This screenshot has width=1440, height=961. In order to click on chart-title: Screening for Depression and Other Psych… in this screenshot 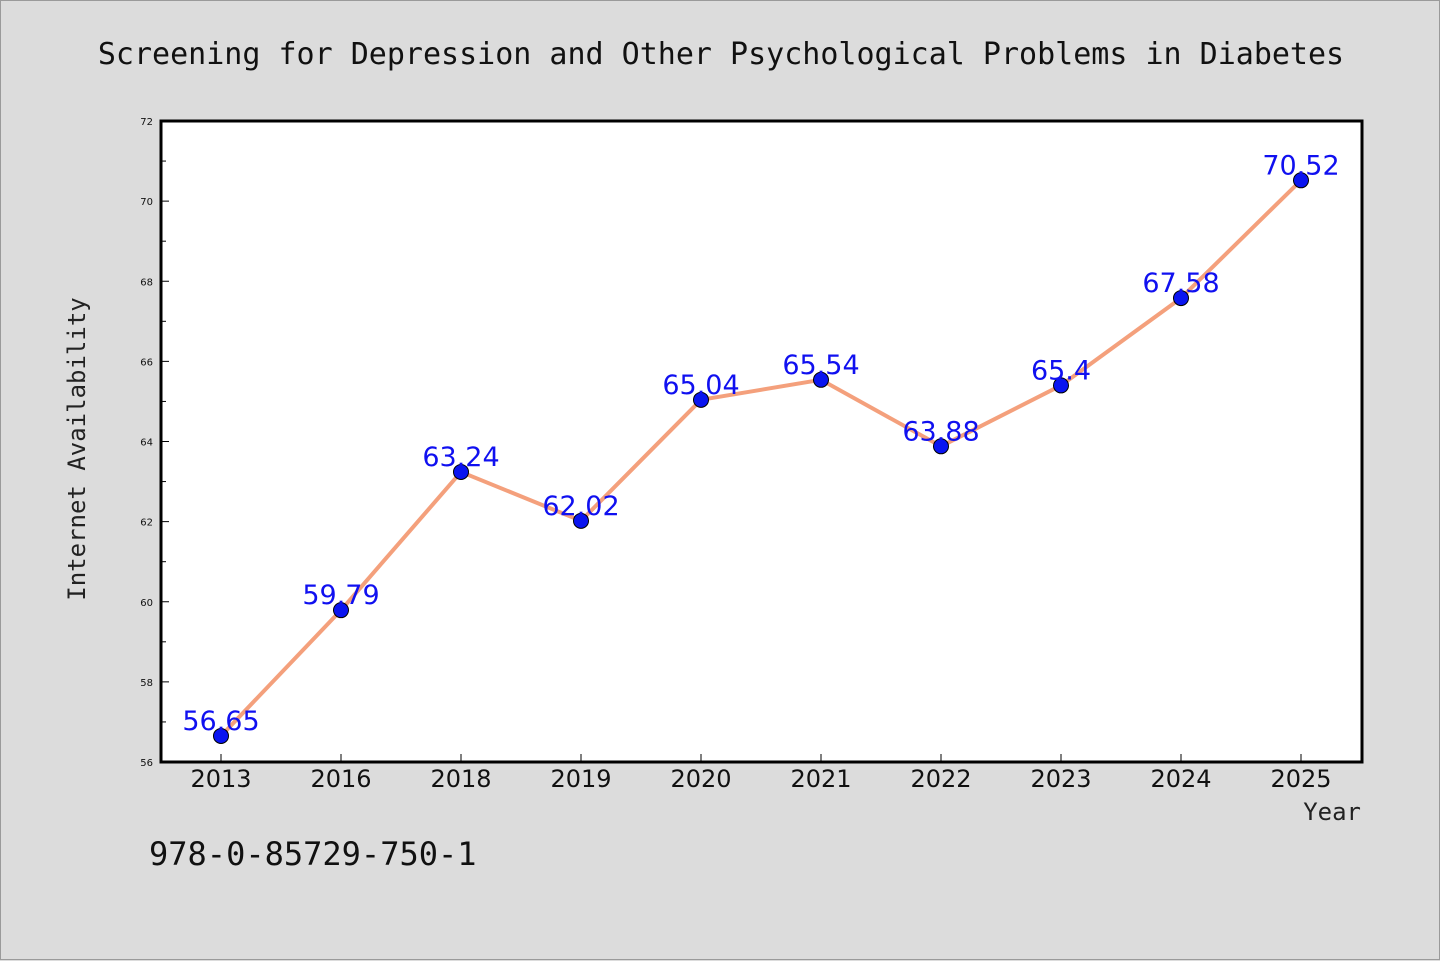, I will do `click(721, 54)`.